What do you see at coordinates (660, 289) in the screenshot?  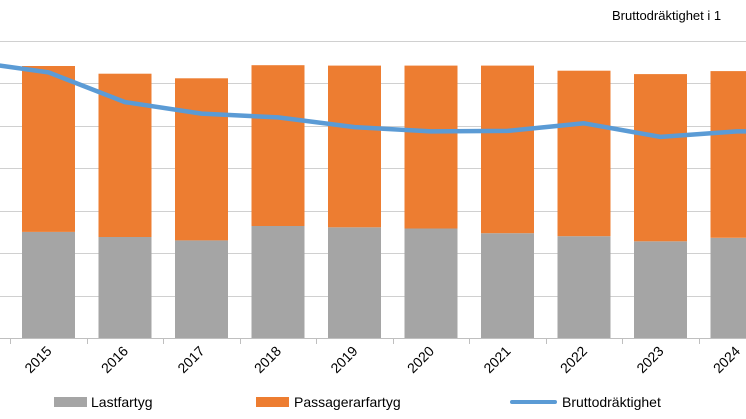 I see `bar-lastfartyg-2023` at bounding box center [660, 289].